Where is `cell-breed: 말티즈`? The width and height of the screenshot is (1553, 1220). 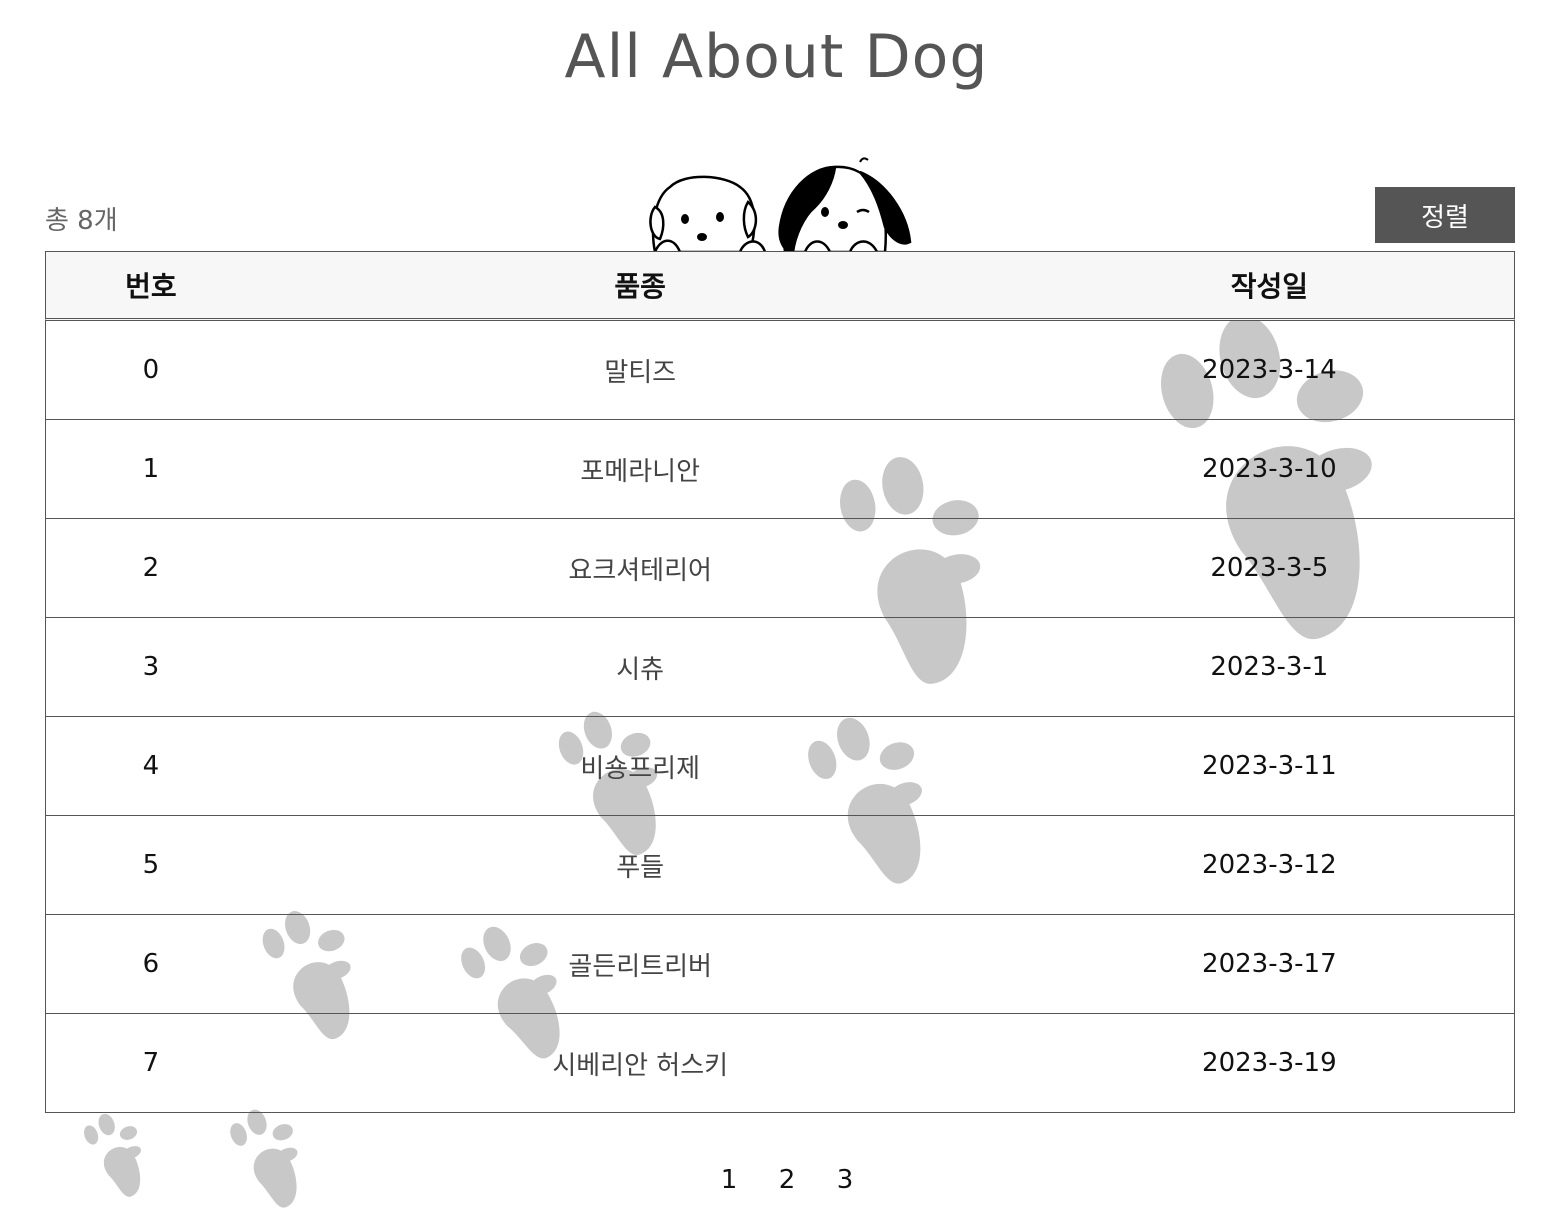 cell-breed: 말티즈 is located at coordinates (640, 372).